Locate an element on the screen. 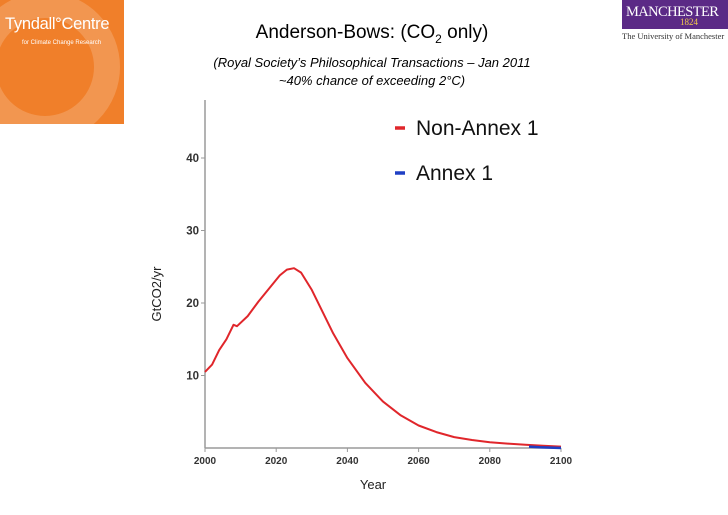 Image resolution: width=728 pixels, height=515 pixels. legend-label: Annex 1 is located at coordinates (454, 173).